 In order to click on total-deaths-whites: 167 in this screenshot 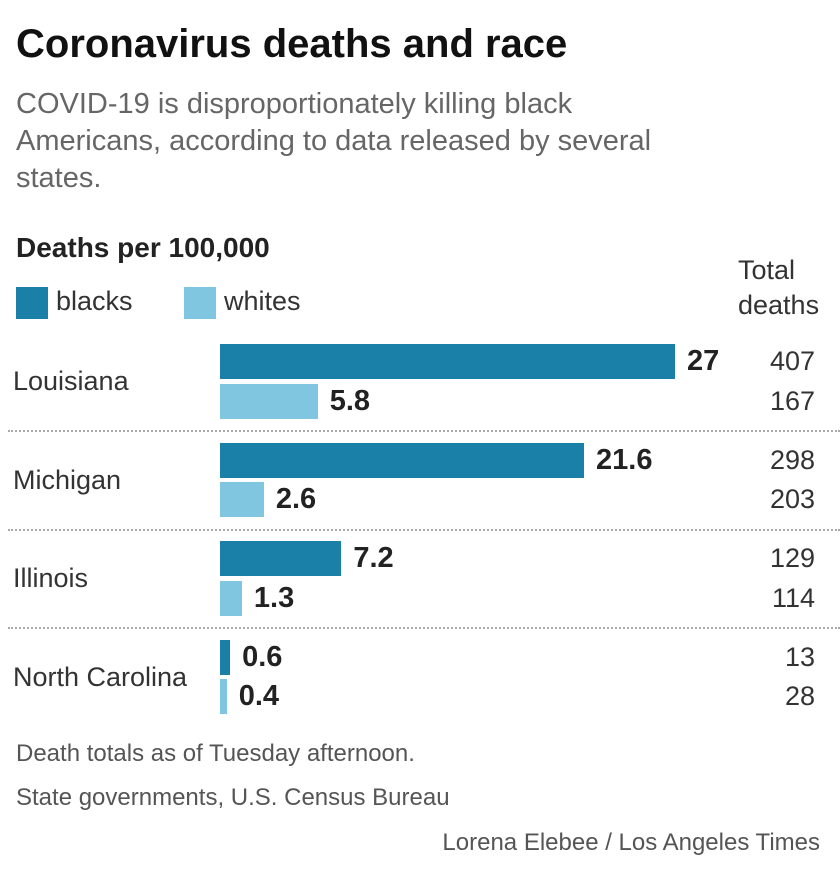, I will do `click(792, 400)`.